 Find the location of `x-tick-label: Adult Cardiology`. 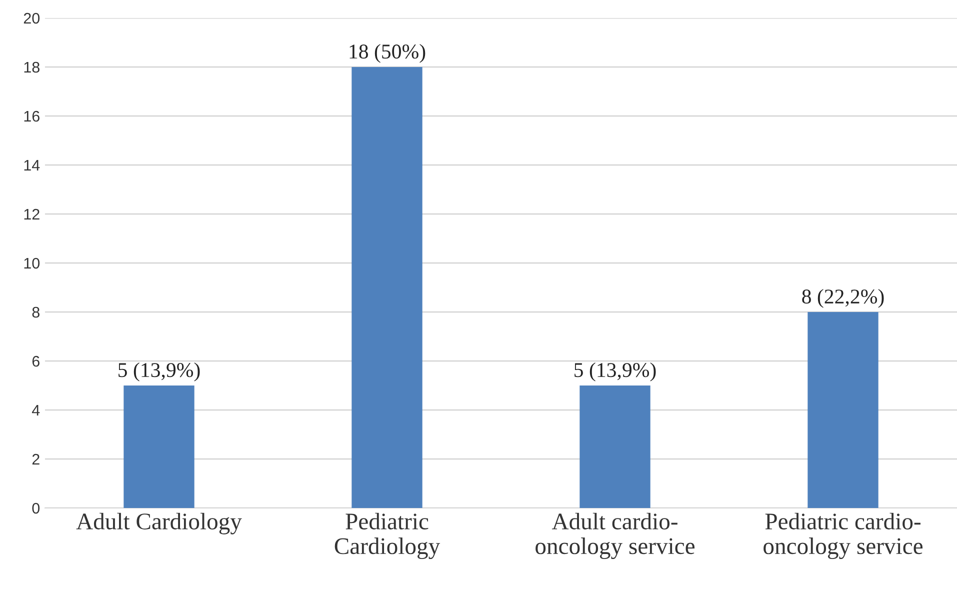

x-tick-label: Adult Cardiology is located at coordinates (159, 523).